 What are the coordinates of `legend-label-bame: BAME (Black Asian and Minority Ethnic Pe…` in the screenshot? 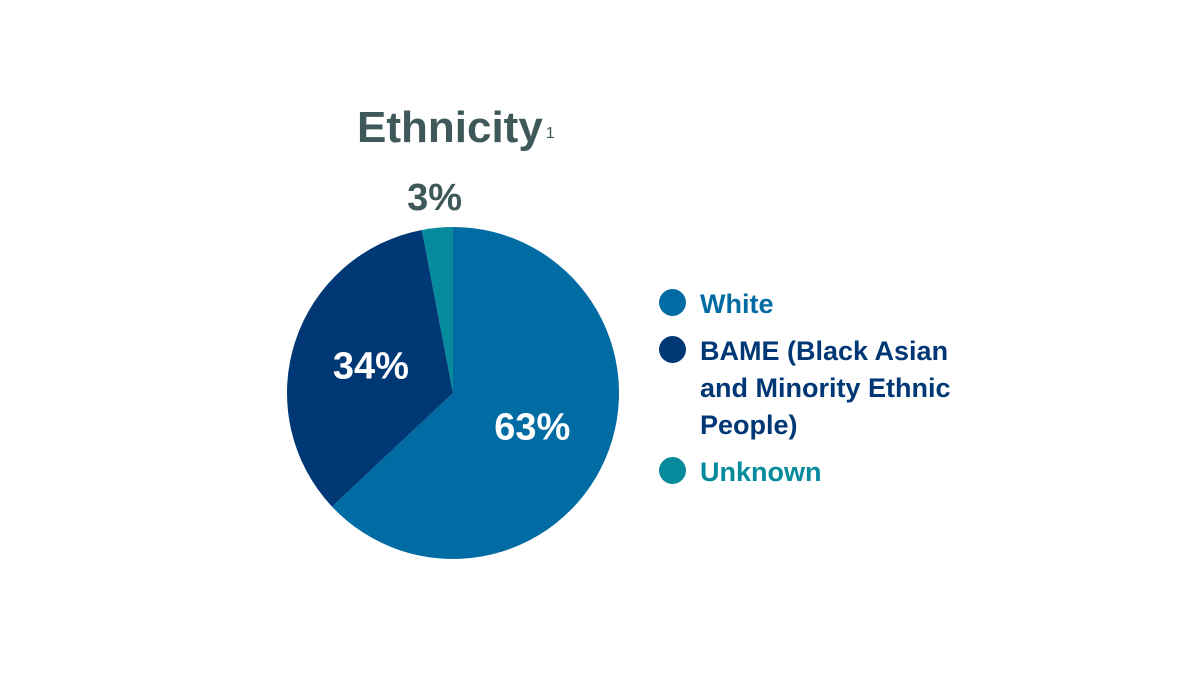 It's located at (825, 388).